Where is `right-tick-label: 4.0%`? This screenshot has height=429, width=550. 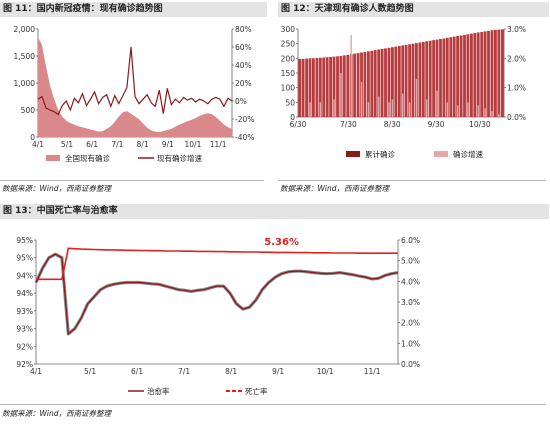 right-tick-label: 4.0% is located at coordinates (410, 281).